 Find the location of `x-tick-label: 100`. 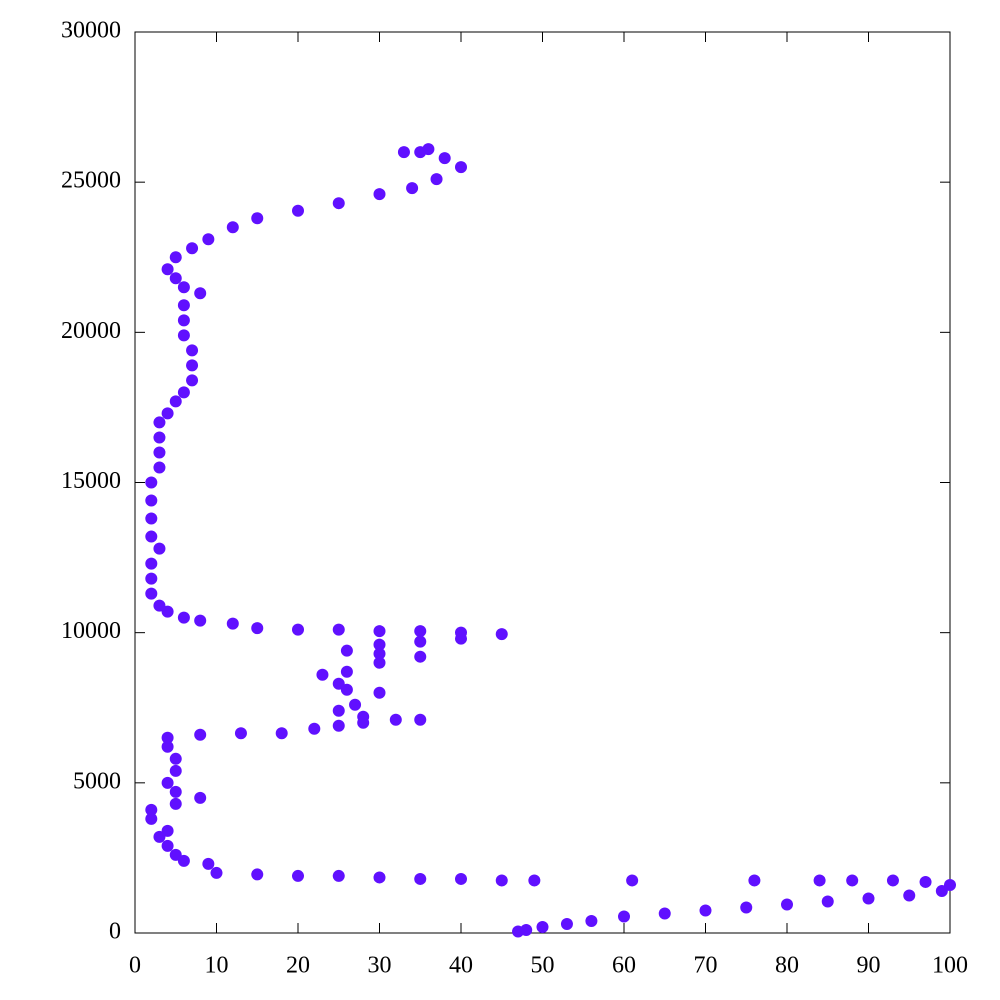

x-tick-label: 100 is located at coordinates (950, 966).